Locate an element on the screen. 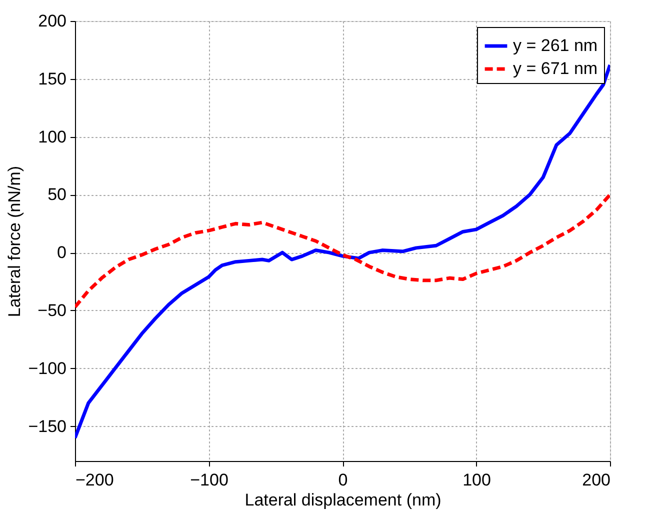 The width and height of the screenshot is (667, 522). x-tick-label: 200 is located at coordinates (596, 480).